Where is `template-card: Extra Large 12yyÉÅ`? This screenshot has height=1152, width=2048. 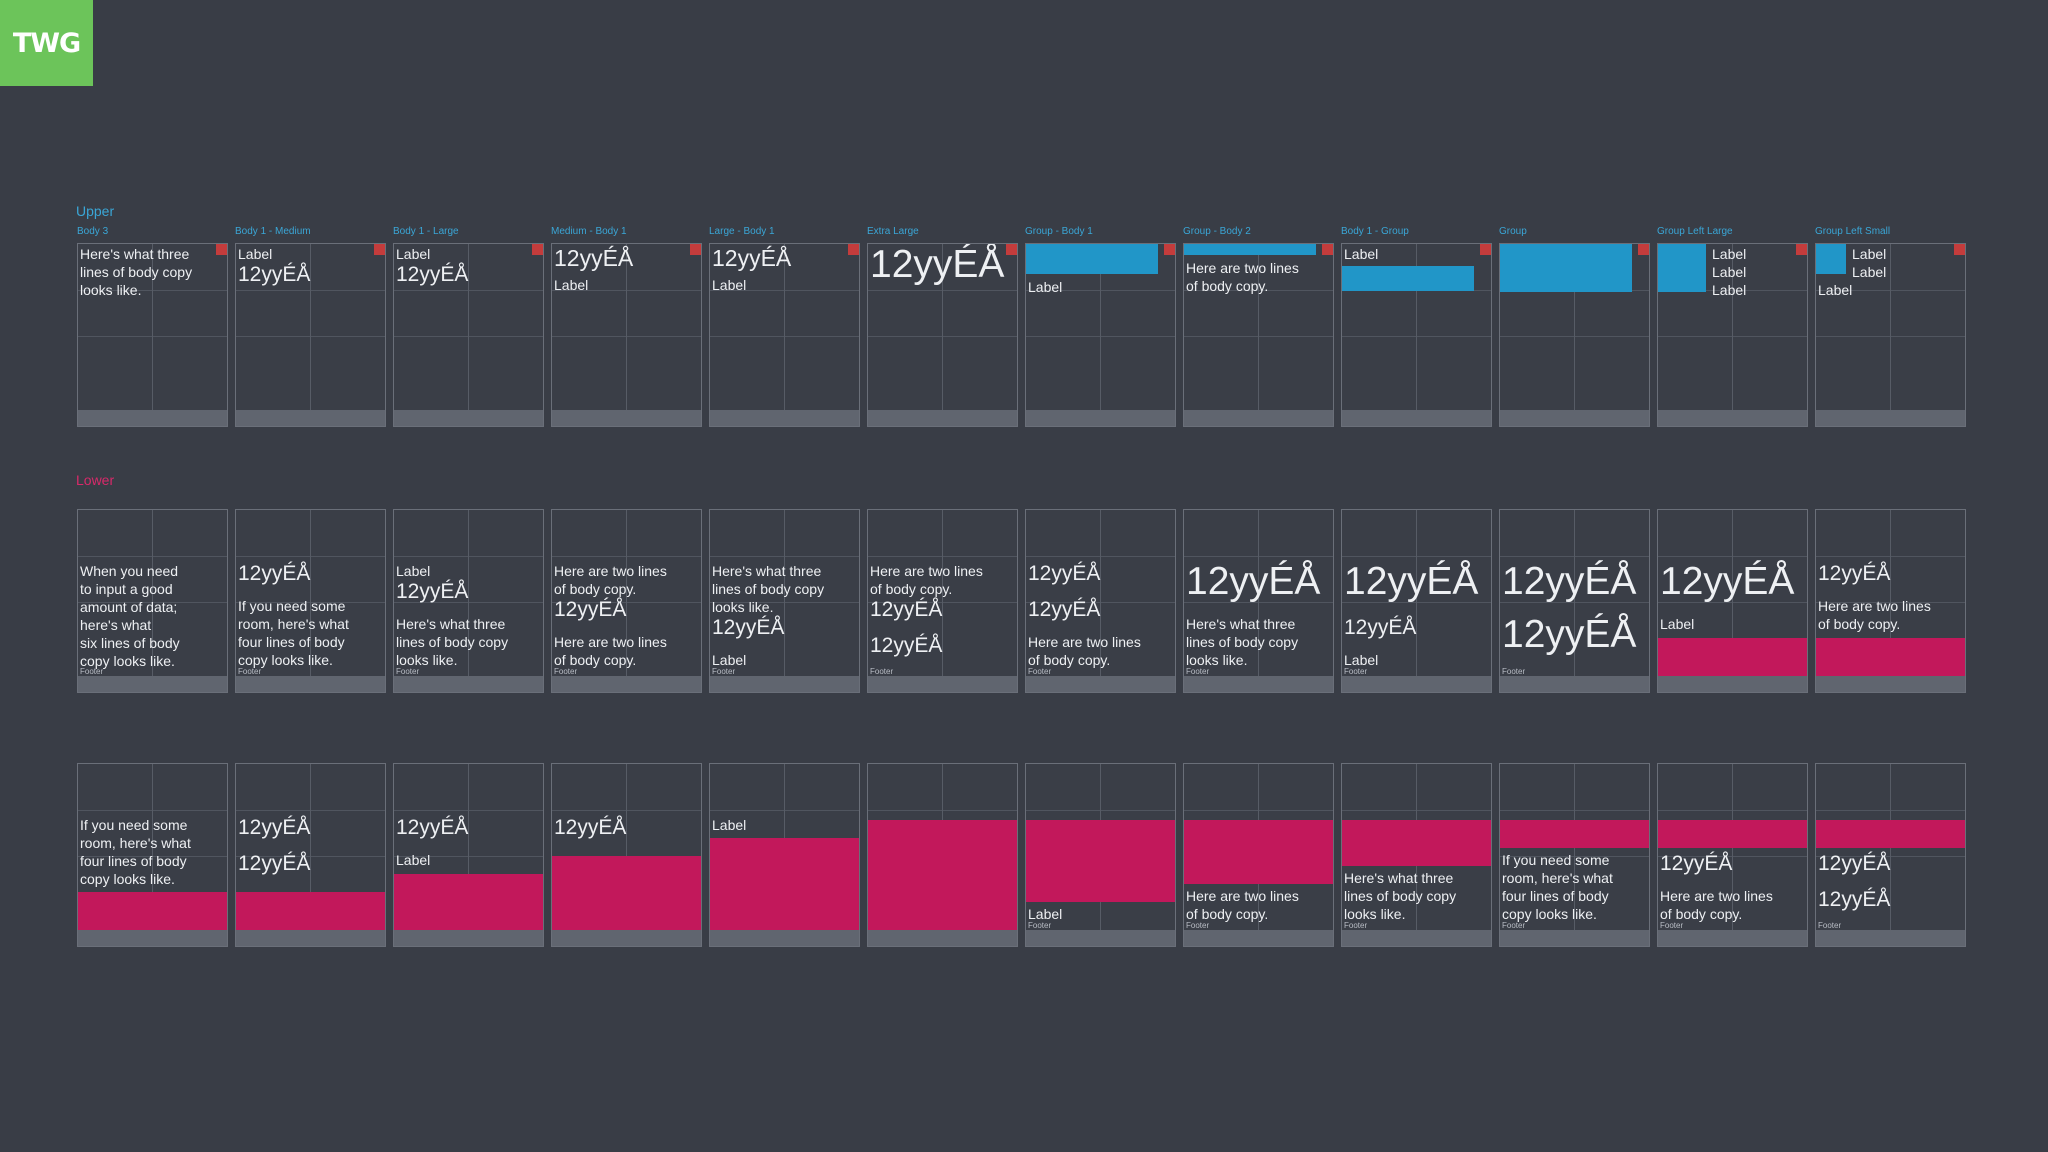 template-card: Extra Large 12yyÉÅ is located at coordinates (942, 326).